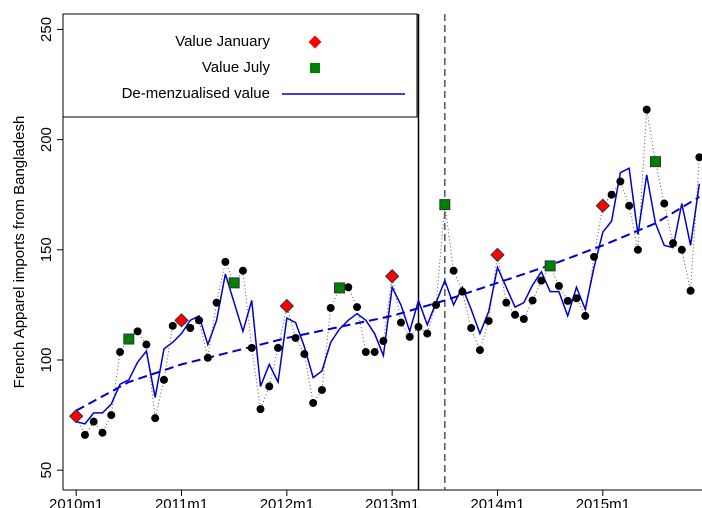 Image resolution: width=702 pixels, height=508 pixels. What do you see at coordinates (222, 41) in the screenshot?
I see `legend-label: Value January` at bounding box center [222, 41].